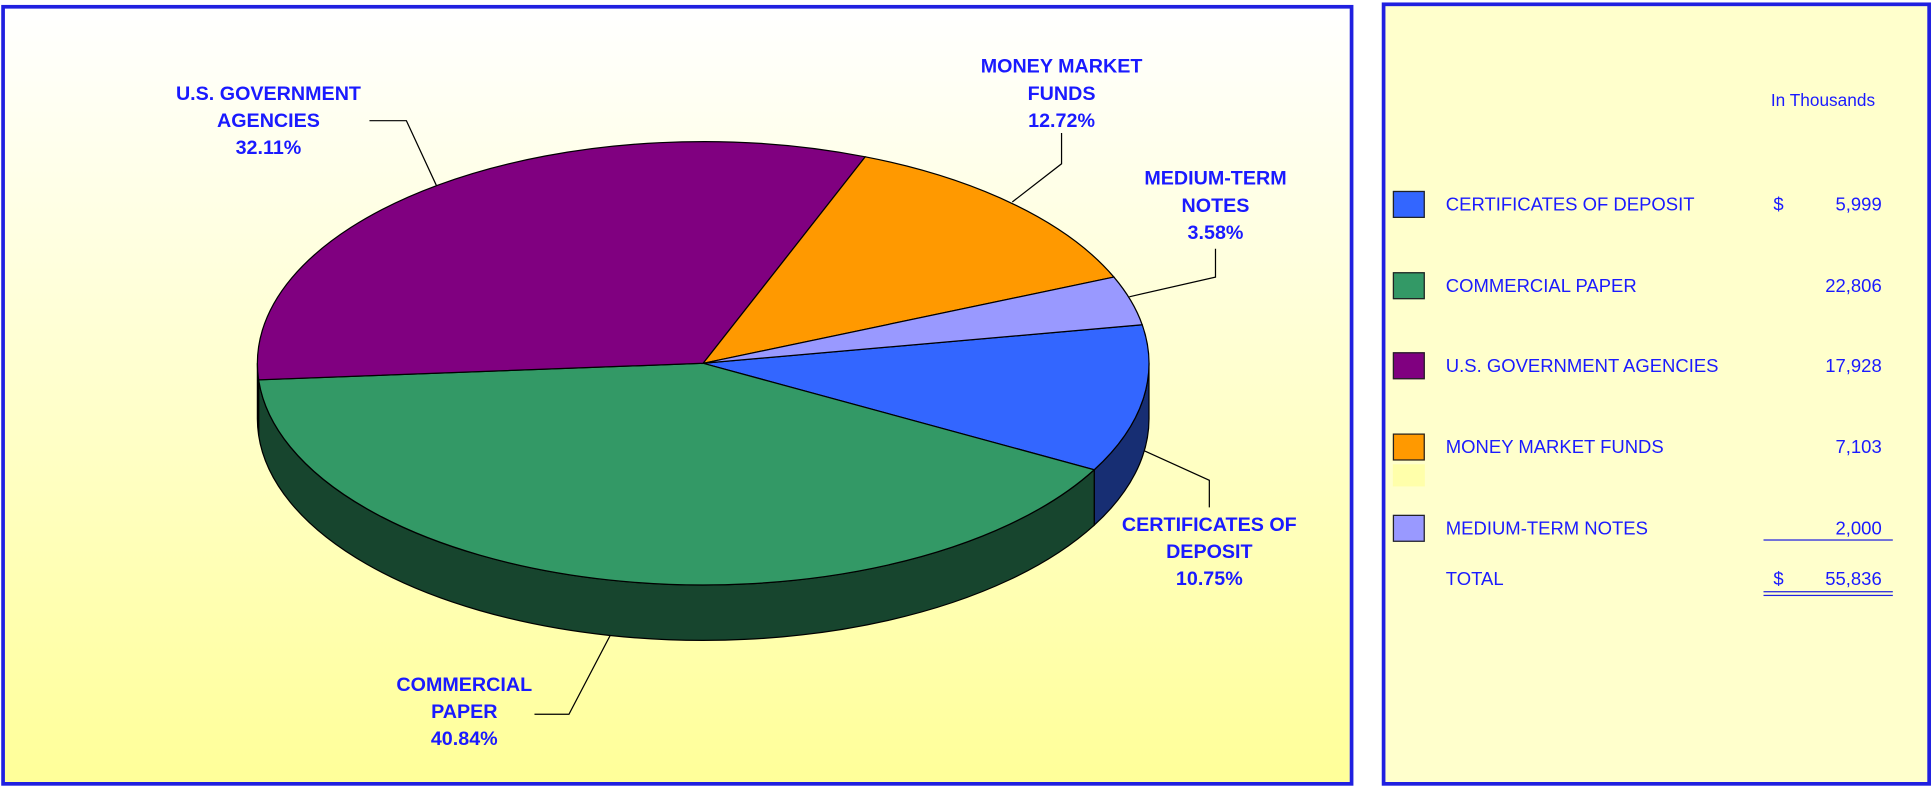 This screenshot has width=1931, height=786. Describe the element at coordinates (1582, 366) in the screenshot. I see `legend-label: U.S. GOVERNMENT AGENCIES` at that location.